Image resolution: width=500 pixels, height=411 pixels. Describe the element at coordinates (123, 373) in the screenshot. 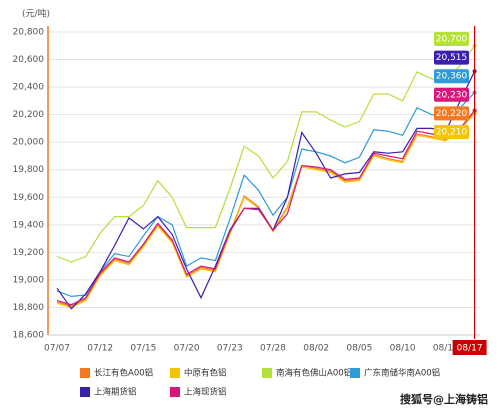

I see `legend-label: 长江有色A00铝` at that location.